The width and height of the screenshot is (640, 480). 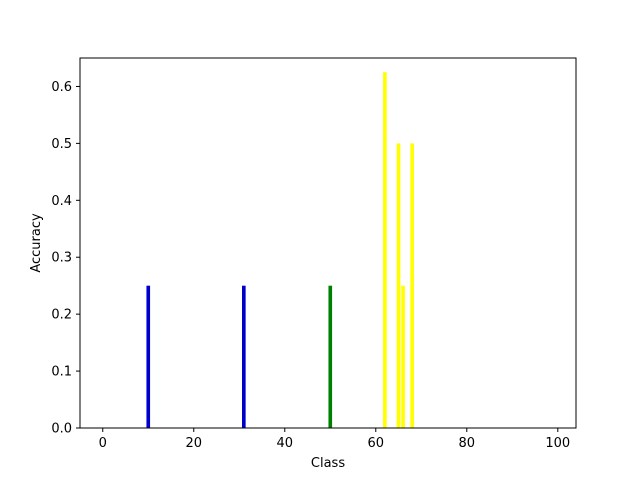 What do you see at coordinates (36, 243) in the screenshot?
I see `y-axis-label: Accuracy` at bounding box center [36, 243].